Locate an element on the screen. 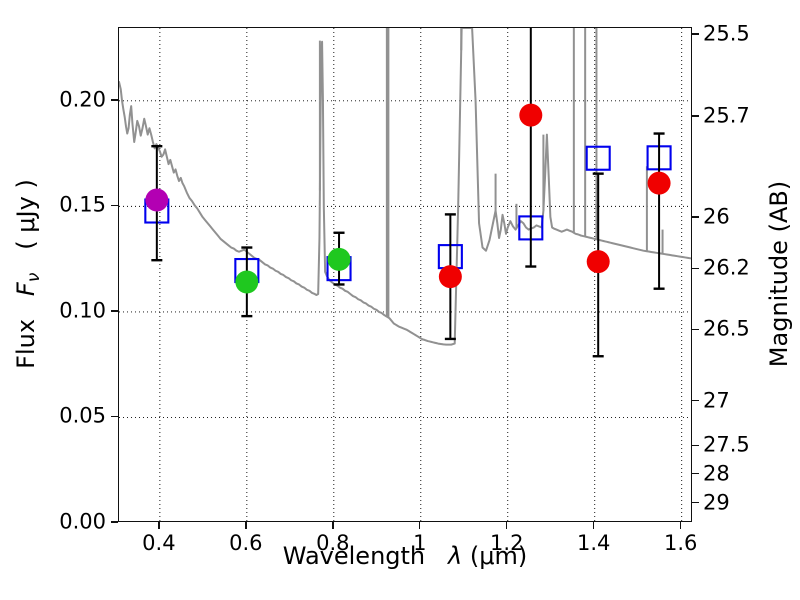  secondary-y-tick-label: 29 is located at coordinates (716, 502).